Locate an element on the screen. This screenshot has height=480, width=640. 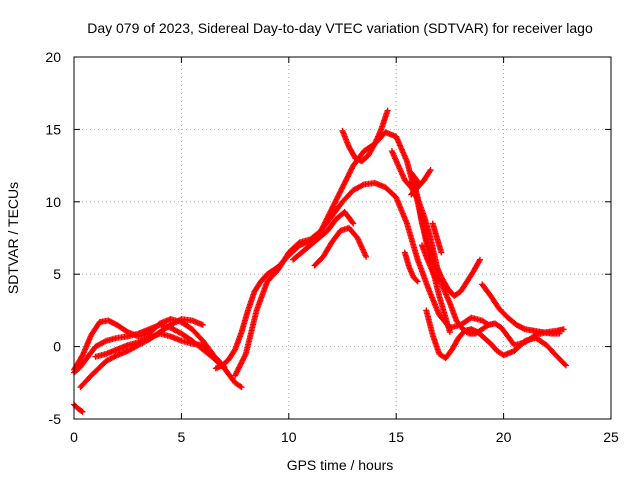
y-tick-label: 10 is located at coordinates (53, 202).